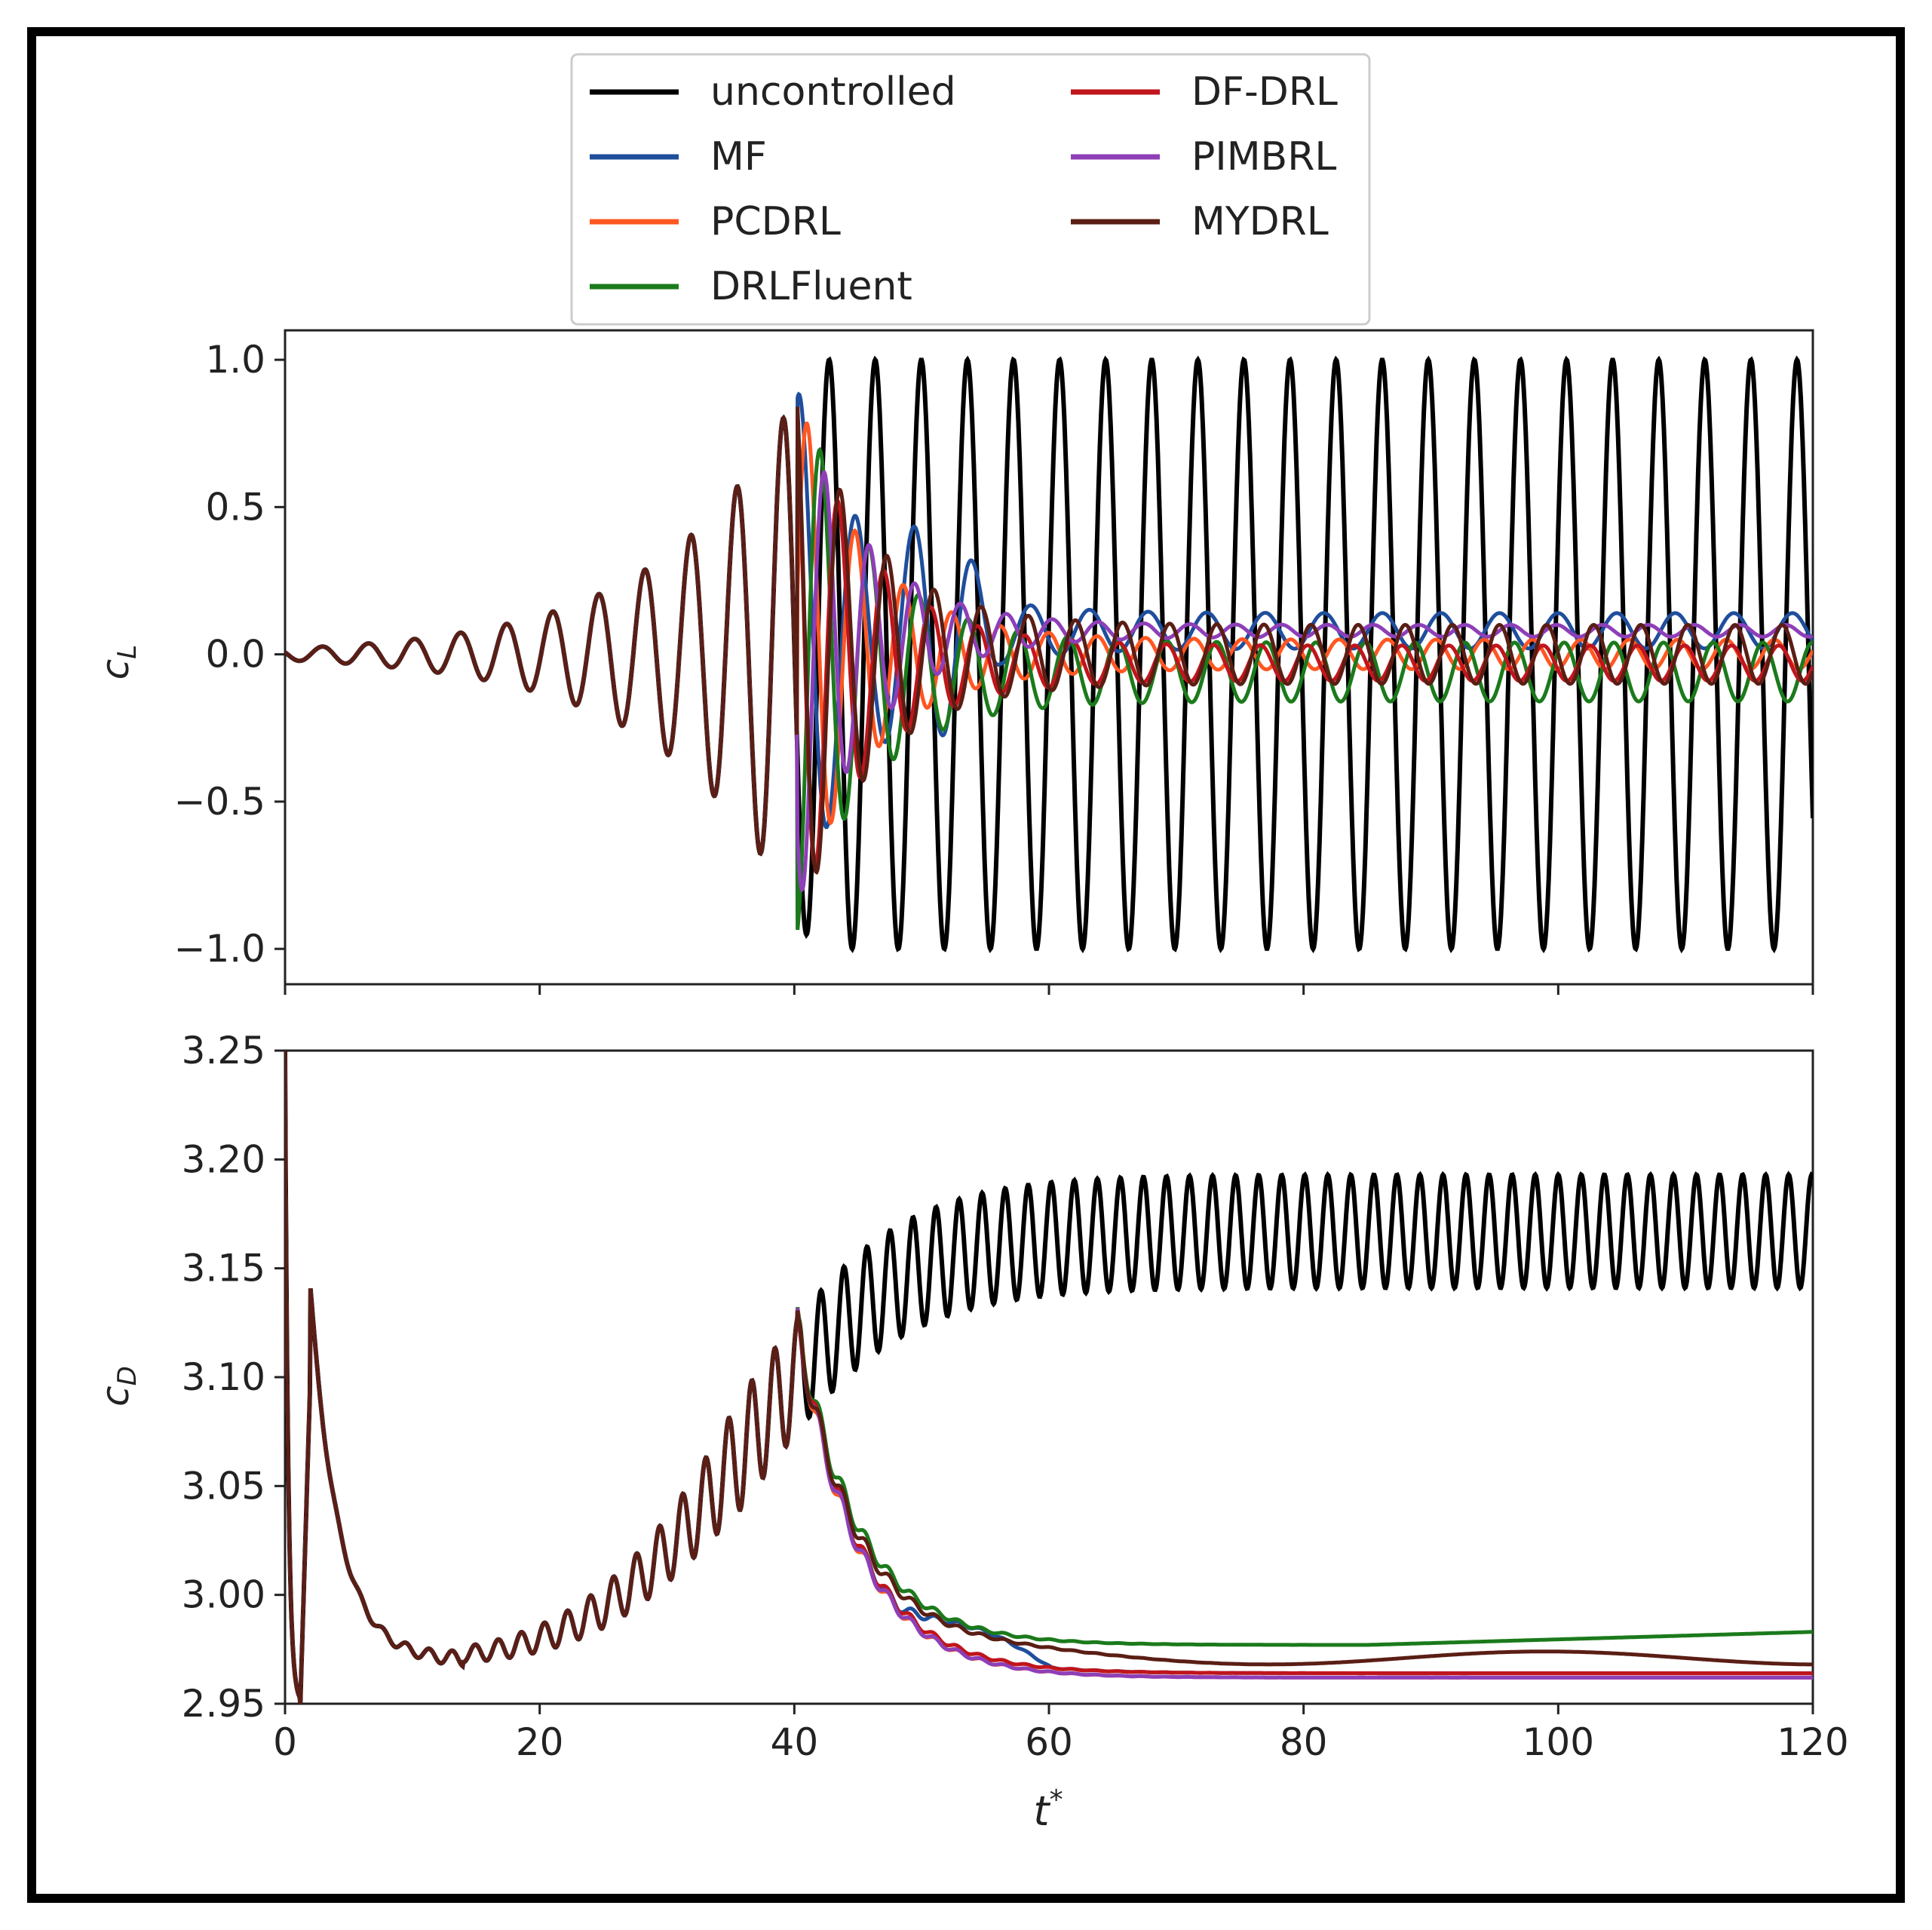 The image size is (1932, 1930). What do you see at coordinates (118, 1386) in the screenshot?
I see `drag-y-axis-label: cD` at bounding box center [118, 1386].